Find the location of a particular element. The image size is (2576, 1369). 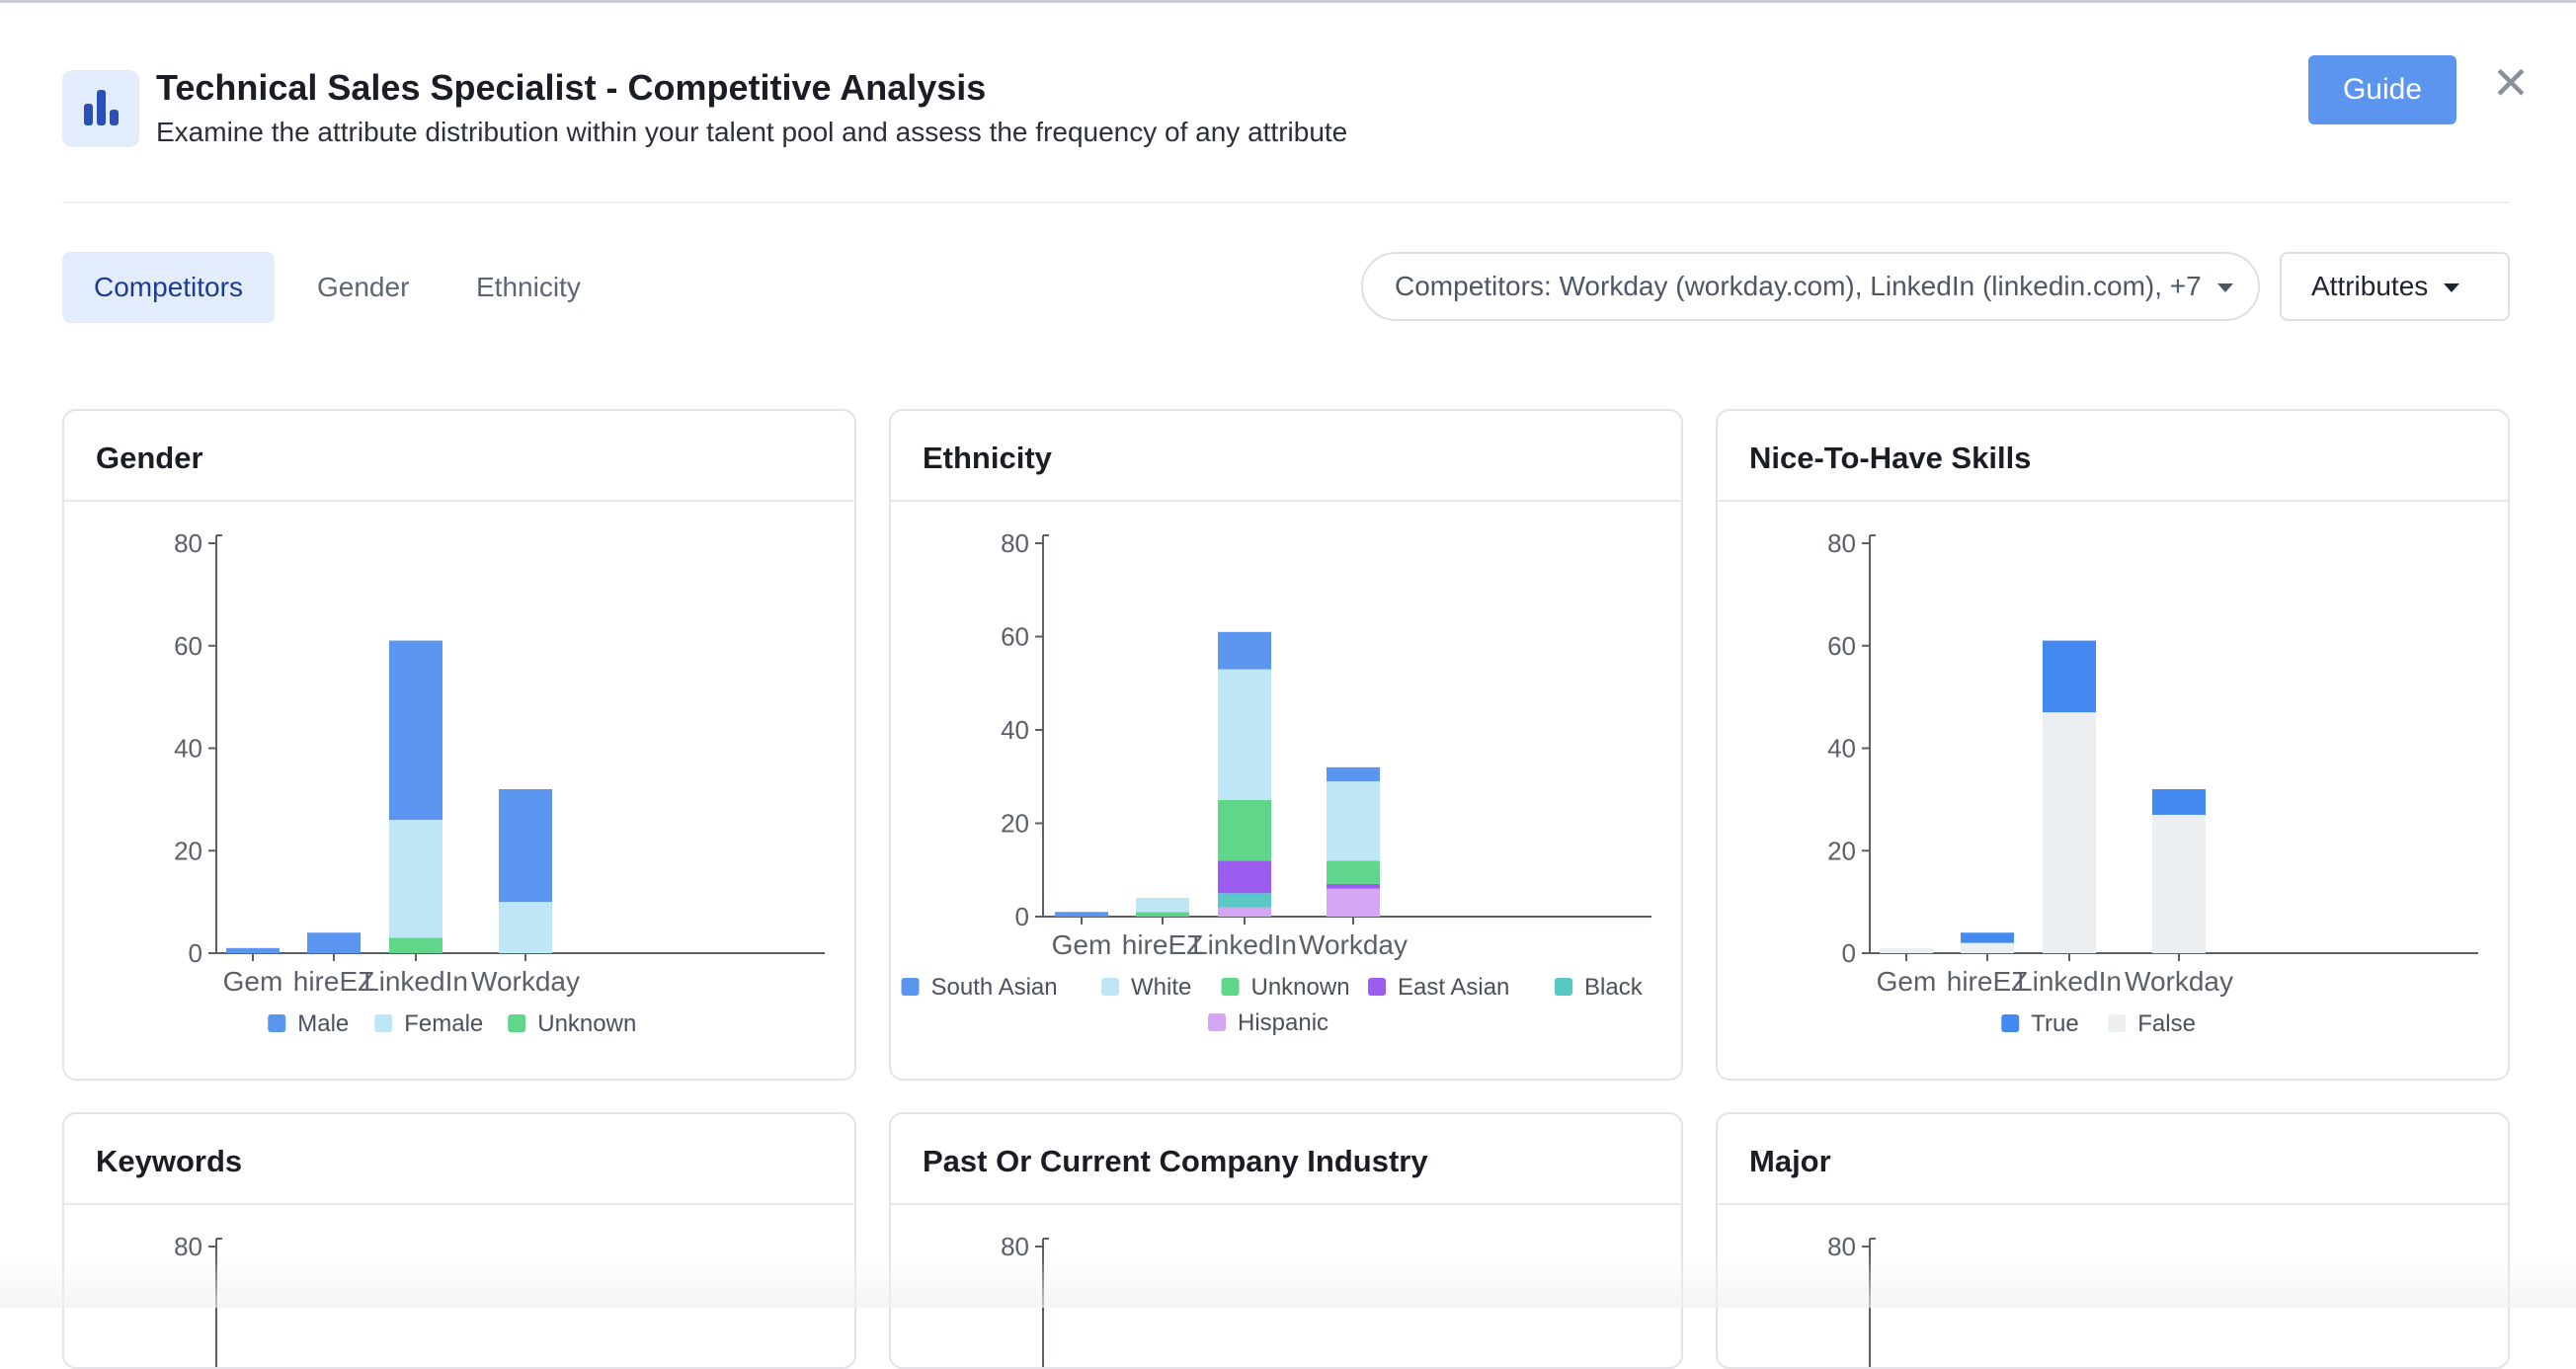

legend-label: South Asian is located at coordinates (994, 987).